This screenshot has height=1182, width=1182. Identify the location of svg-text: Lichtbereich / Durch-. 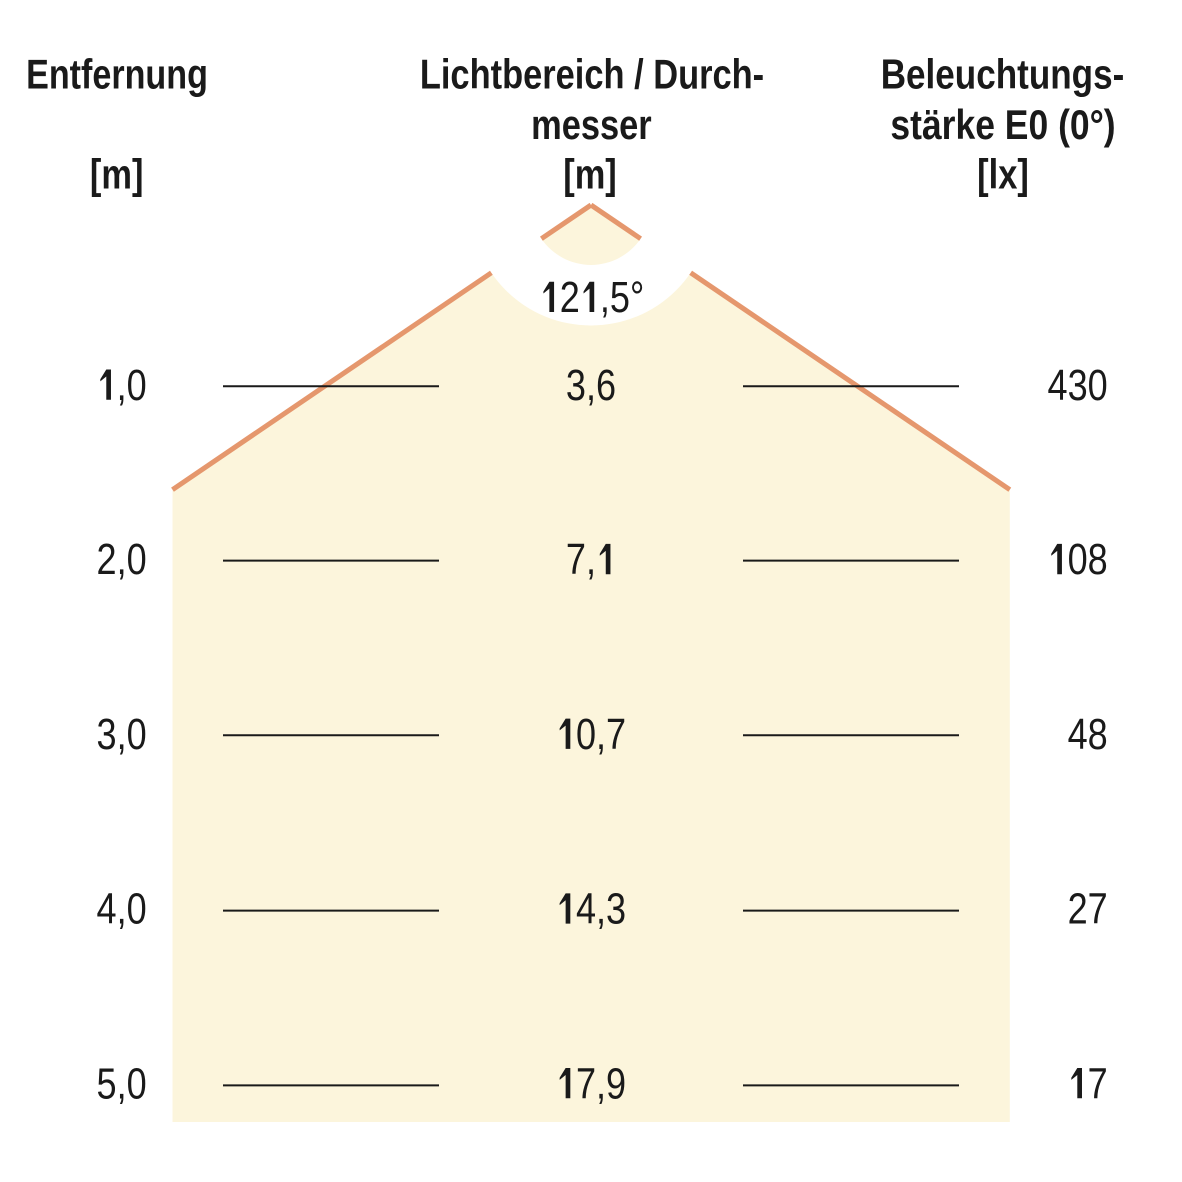
(592, 74).